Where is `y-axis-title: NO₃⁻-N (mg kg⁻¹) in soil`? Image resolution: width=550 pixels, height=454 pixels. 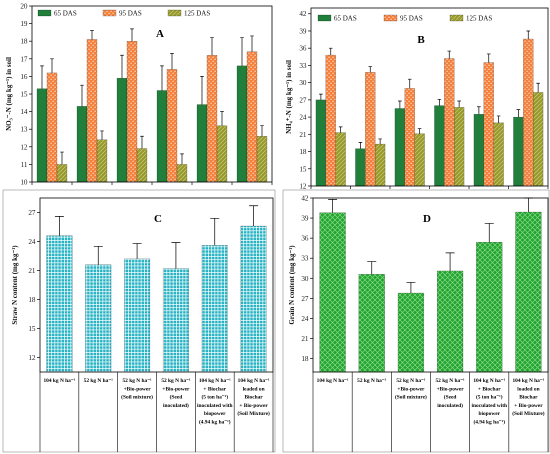 y-axis-title: NO₃⁻-N (mg kg⁻¹) in soil is located at coordinates (9, 94).